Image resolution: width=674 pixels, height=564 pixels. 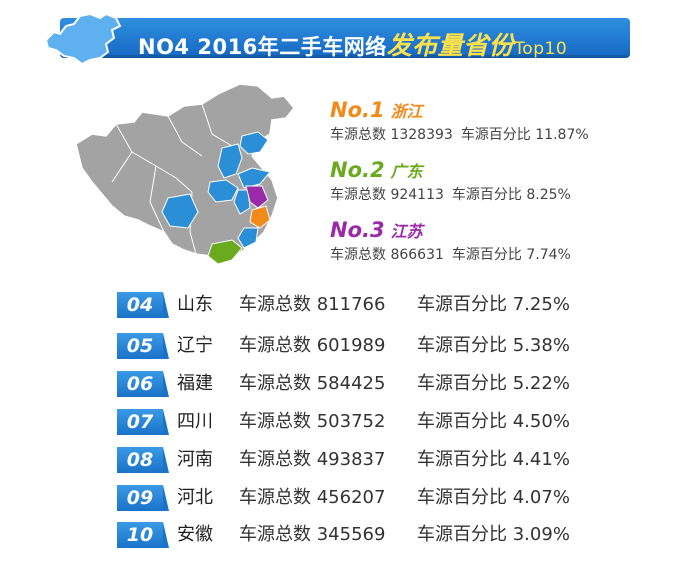 I want to click on province-jiangsu, so click(x=257, y=197).